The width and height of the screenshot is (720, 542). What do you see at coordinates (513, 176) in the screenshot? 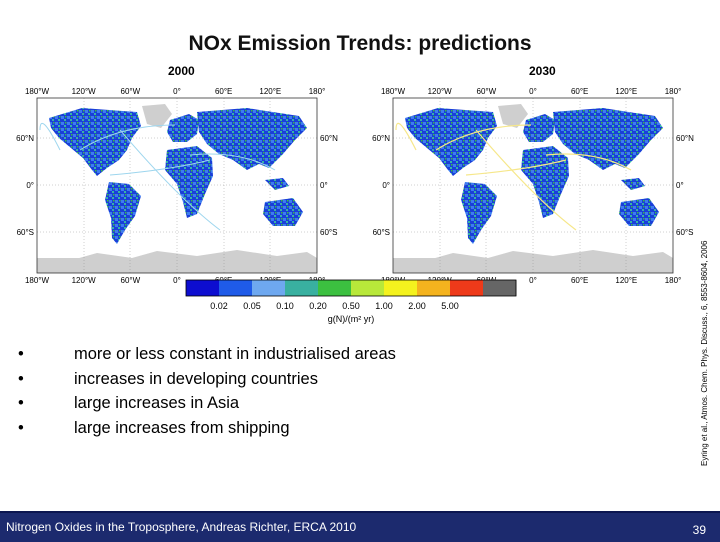
I see `shipping-lanes-2030` at bounding box center [513, 176].